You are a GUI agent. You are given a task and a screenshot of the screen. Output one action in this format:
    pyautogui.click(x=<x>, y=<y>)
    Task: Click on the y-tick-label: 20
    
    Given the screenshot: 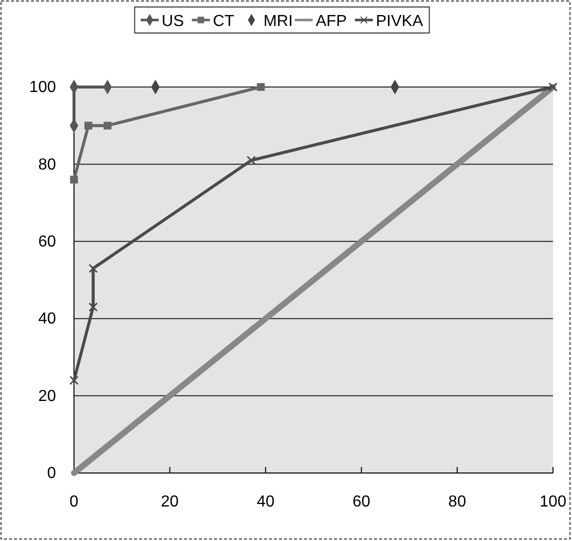 What is the action you would take?
    pyautogui.click(x=47, y=396)
    